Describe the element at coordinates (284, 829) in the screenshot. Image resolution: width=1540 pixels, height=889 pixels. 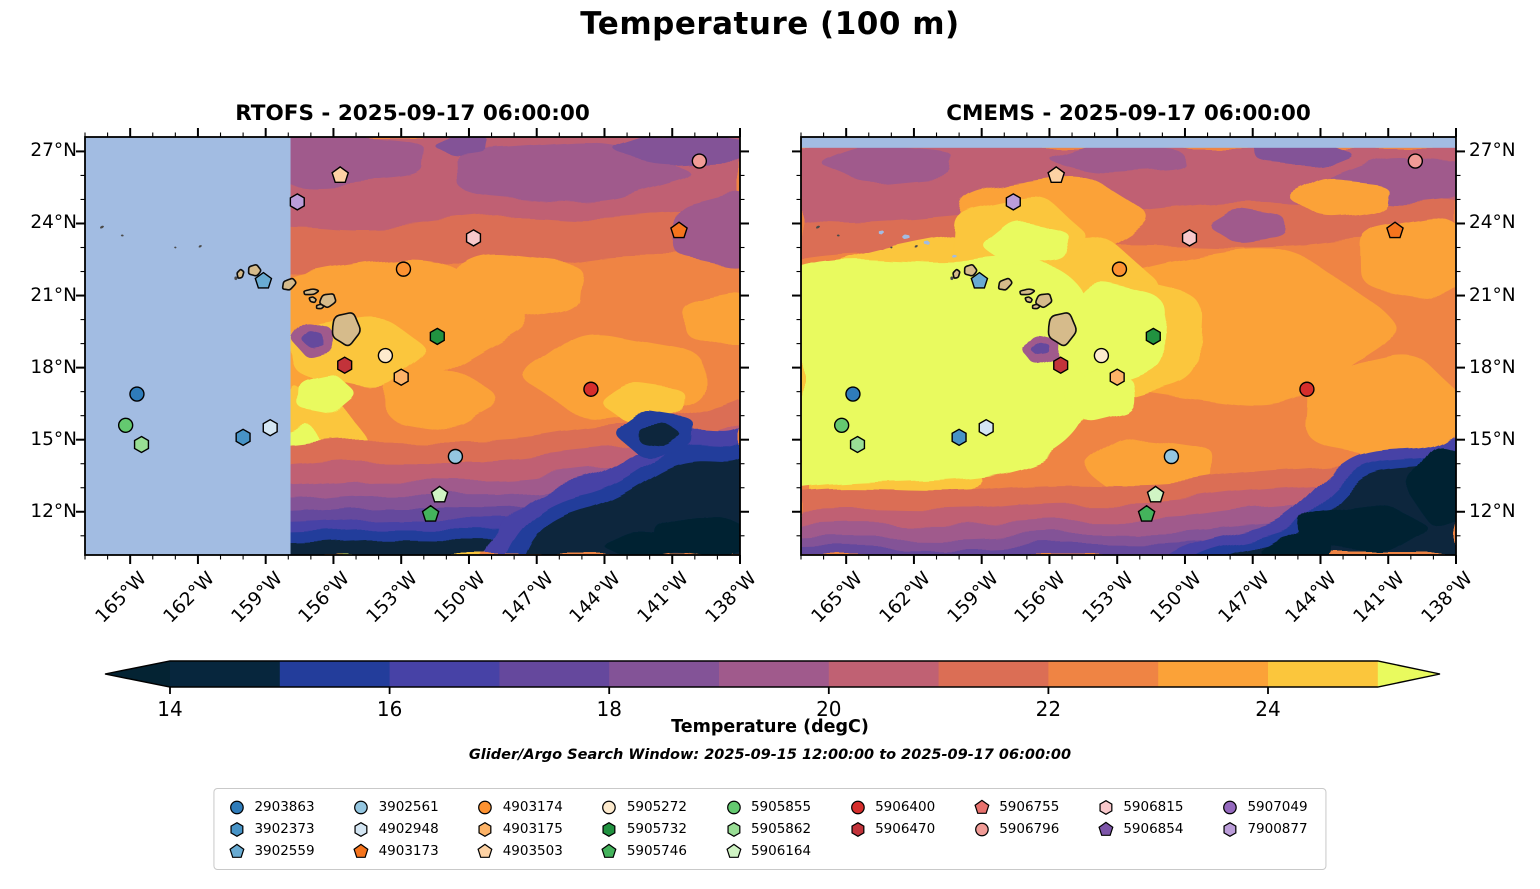
I see `legend-label: 3902373` at that location.